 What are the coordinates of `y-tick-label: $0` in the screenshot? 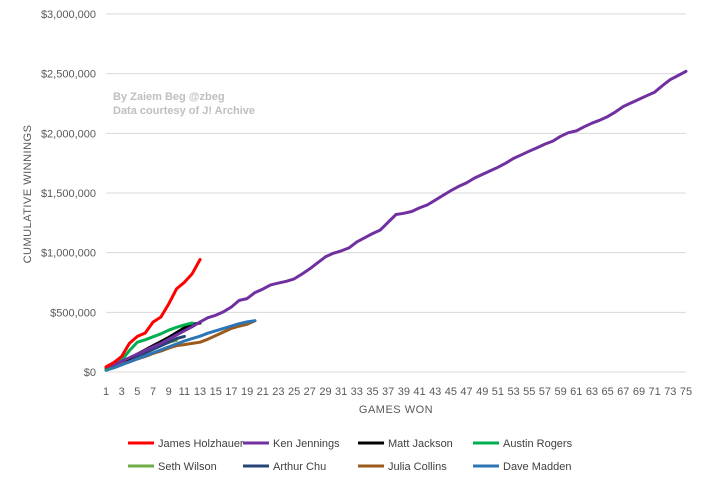 It's located at (90, 373).